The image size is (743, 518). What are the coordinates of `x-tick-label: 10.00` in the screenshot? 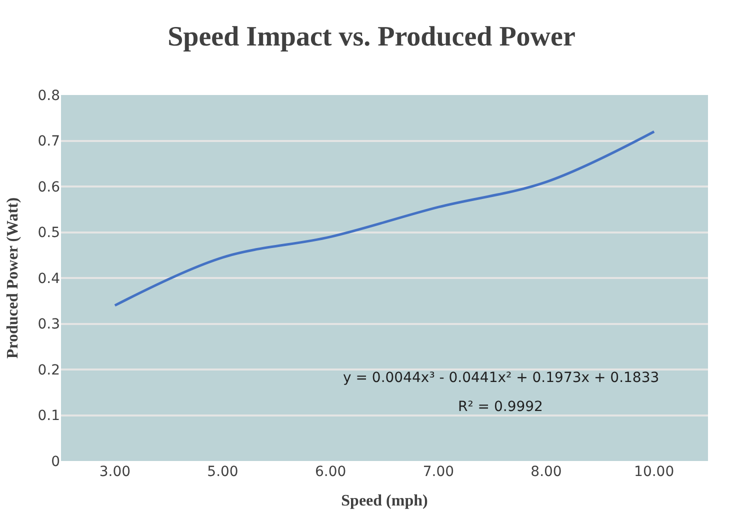 It's located at (654, 472).